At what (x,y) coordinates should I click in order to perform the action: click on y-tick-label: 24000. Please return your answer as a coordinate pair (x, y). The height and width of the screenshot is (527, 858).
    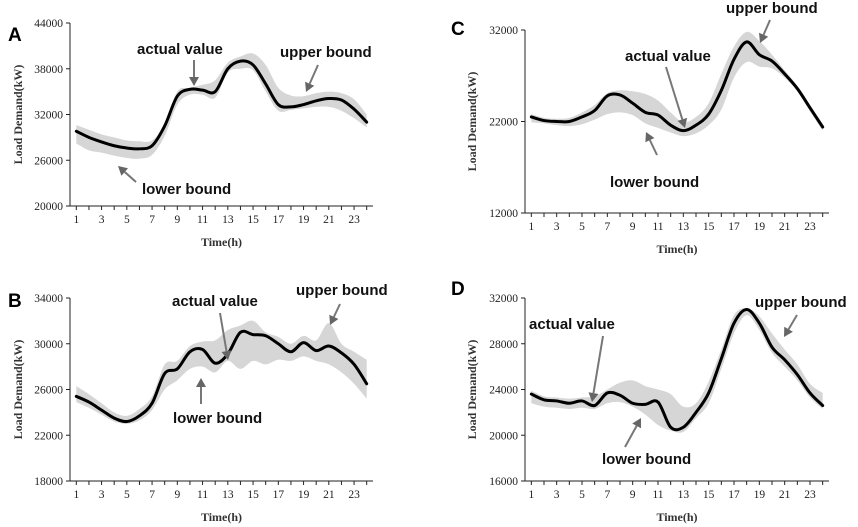
    Looking at the image, I should click on (503, 391).